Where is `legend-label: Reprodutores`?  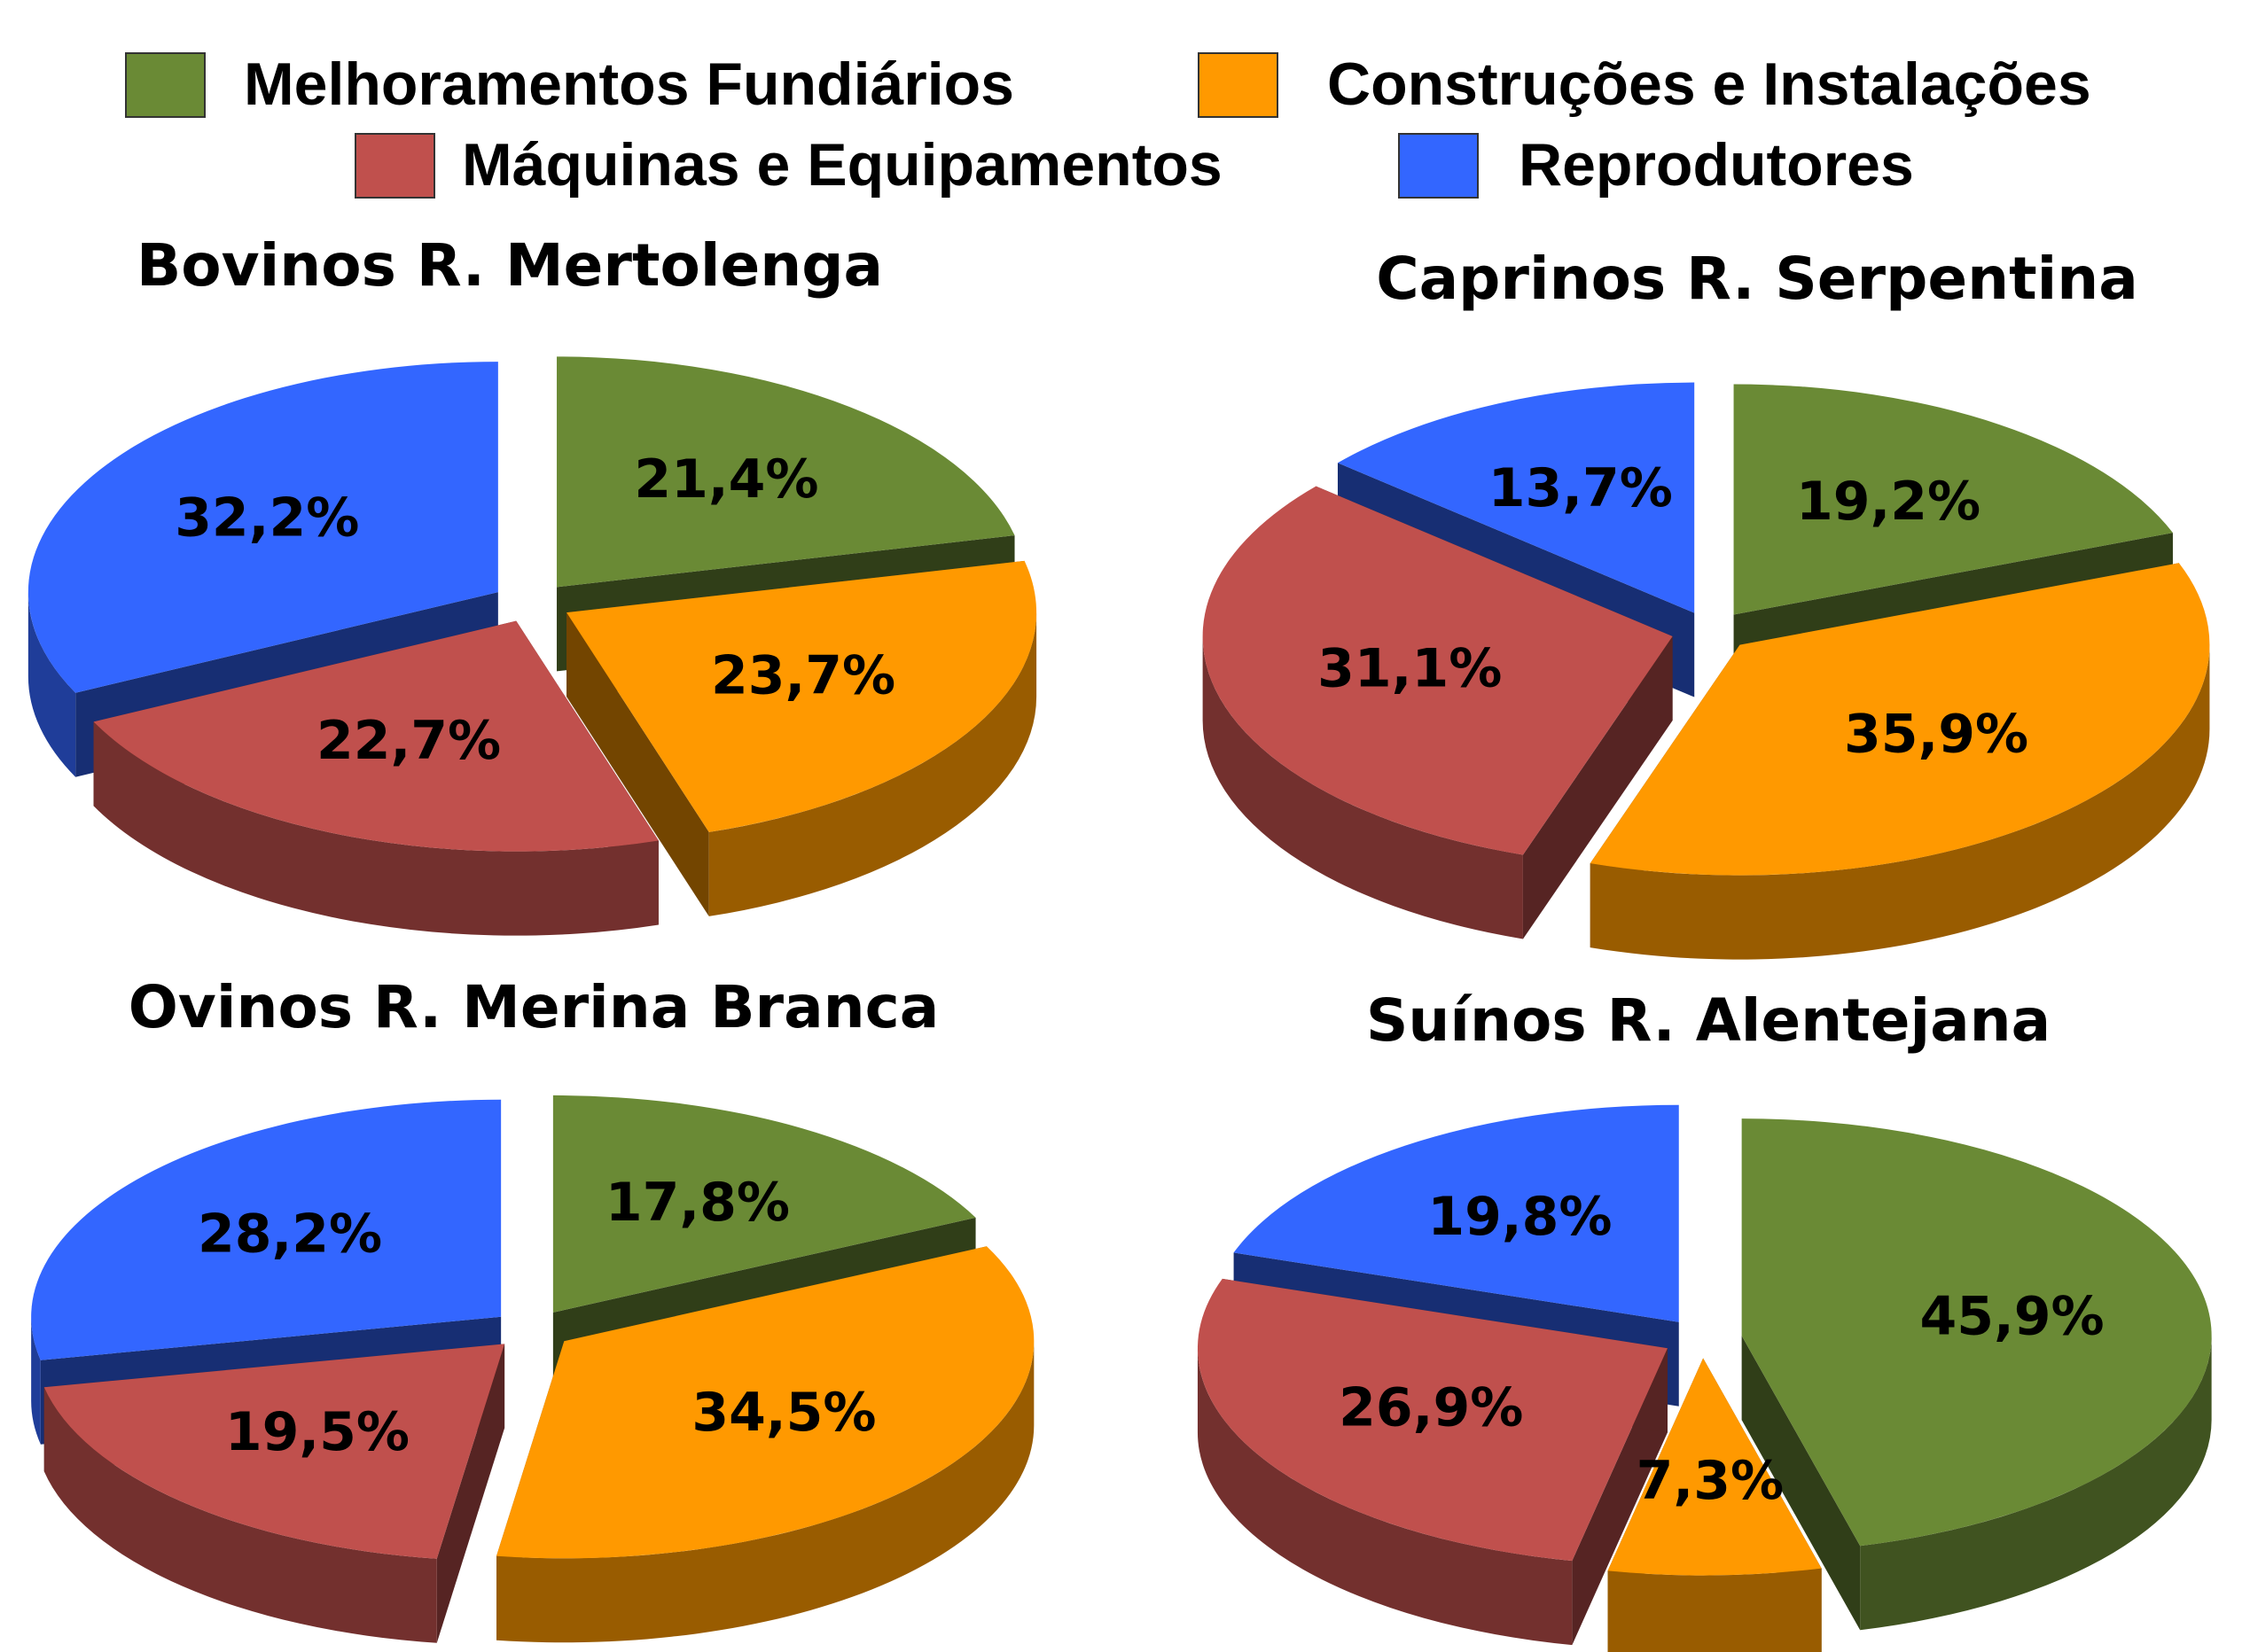 legend-label: Reprodutores is located at coordinates (1716, 165).